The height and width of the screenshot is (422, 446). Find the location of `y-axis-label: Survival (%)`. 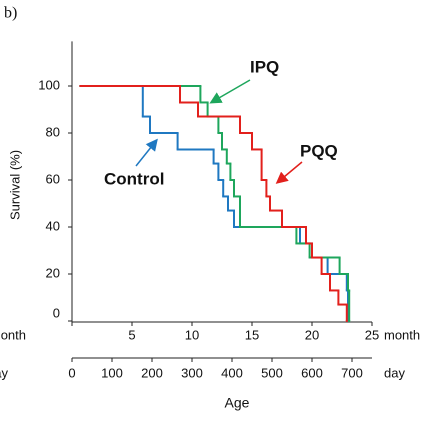

y-axis-label: Survival (%) is located at coordinates (14, 185).